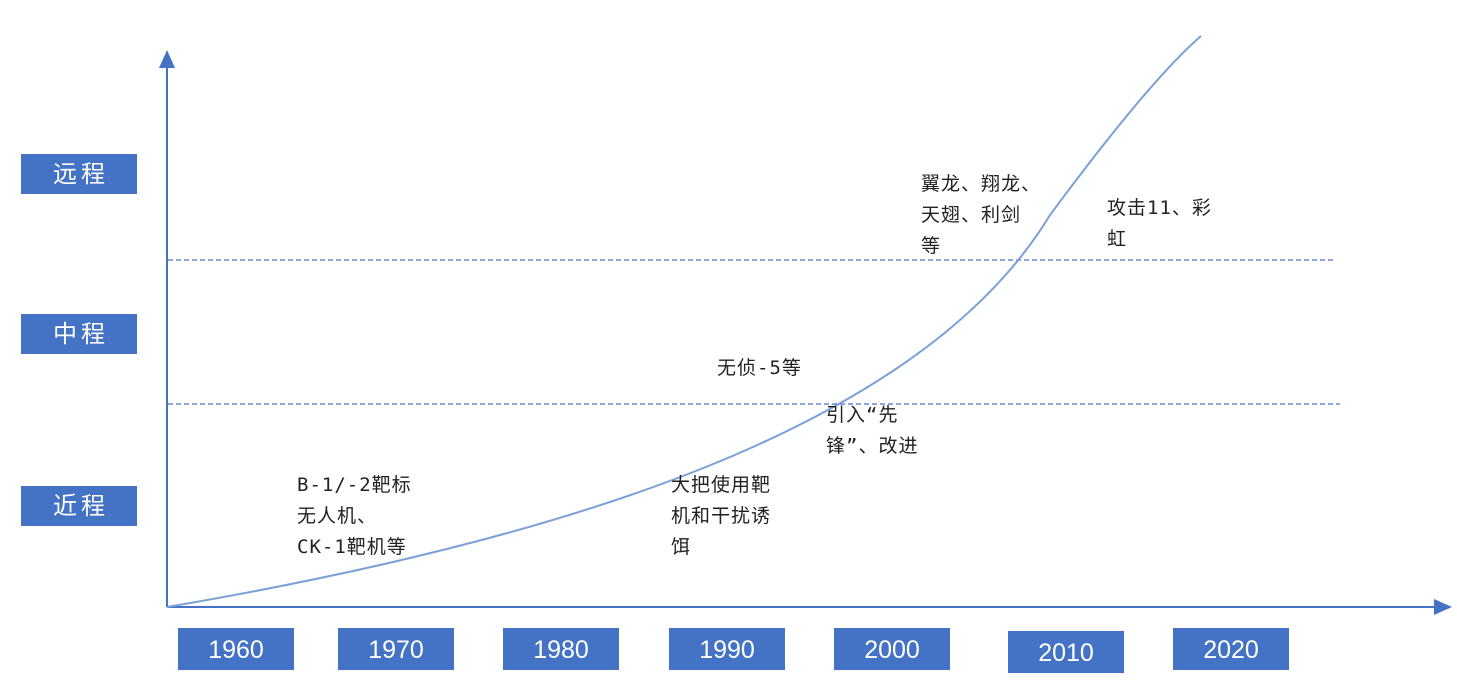 The height and width of the screenshot is (680, 1457). I want to click on annotation-1960s: B-1/-2靶标 无人机、 CK-1靶机等, so click(354, 516).